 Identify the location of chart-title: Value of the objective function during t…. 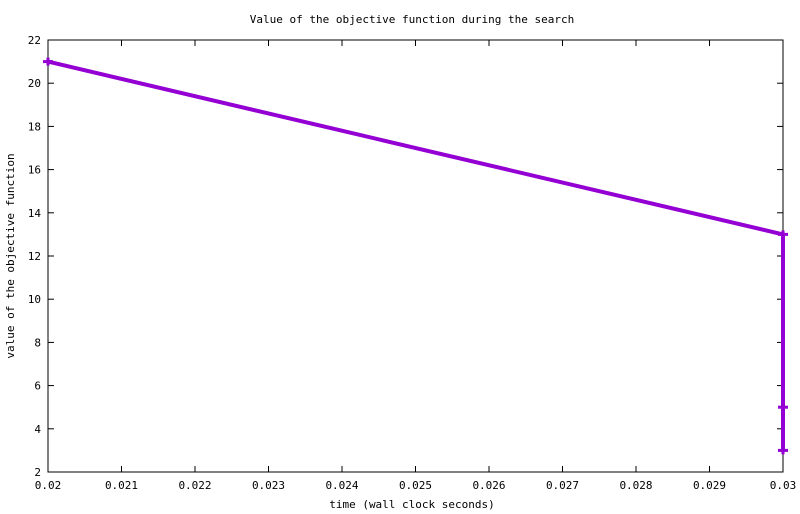
(412, 19).